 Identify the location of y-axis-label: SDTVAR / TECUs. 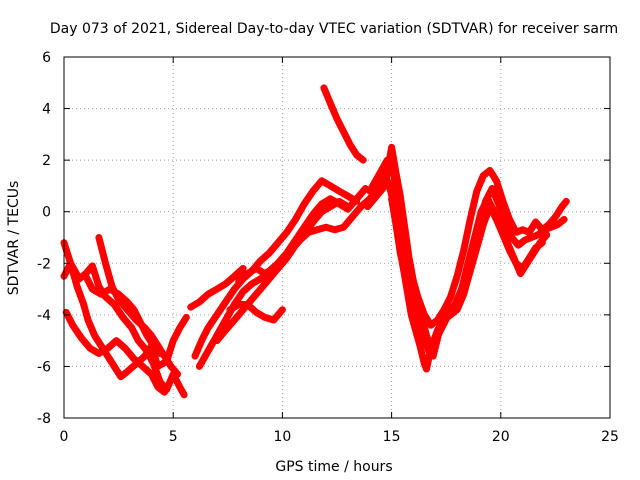
(14, 238).